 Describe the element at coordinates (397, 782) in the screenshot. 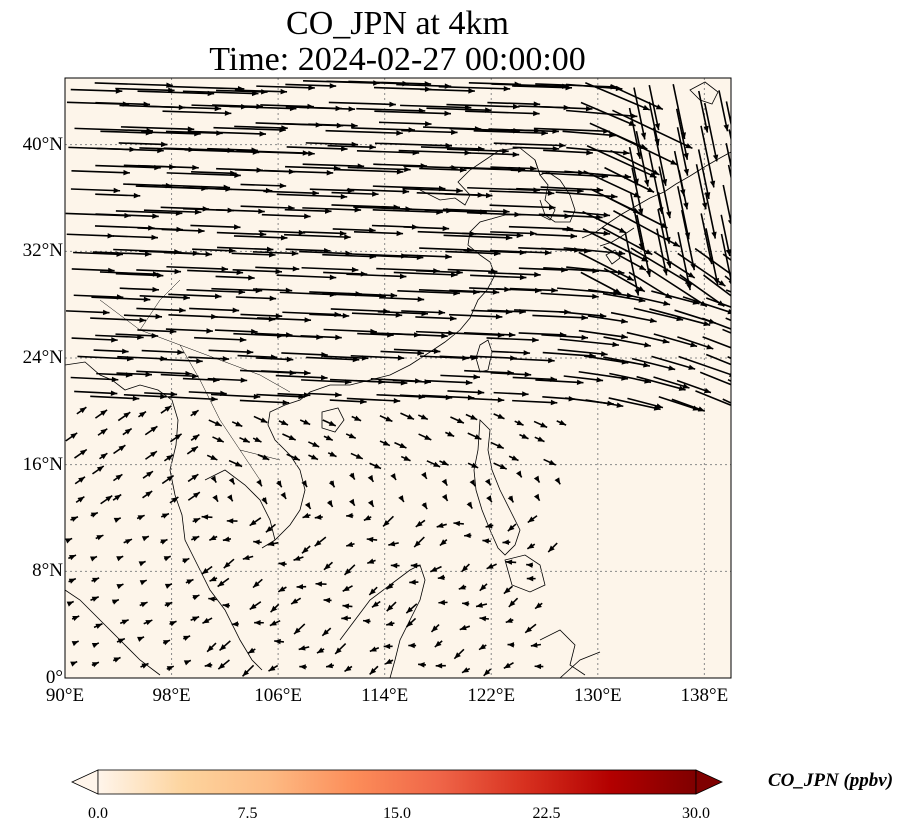

I see `colorbar` at that location.